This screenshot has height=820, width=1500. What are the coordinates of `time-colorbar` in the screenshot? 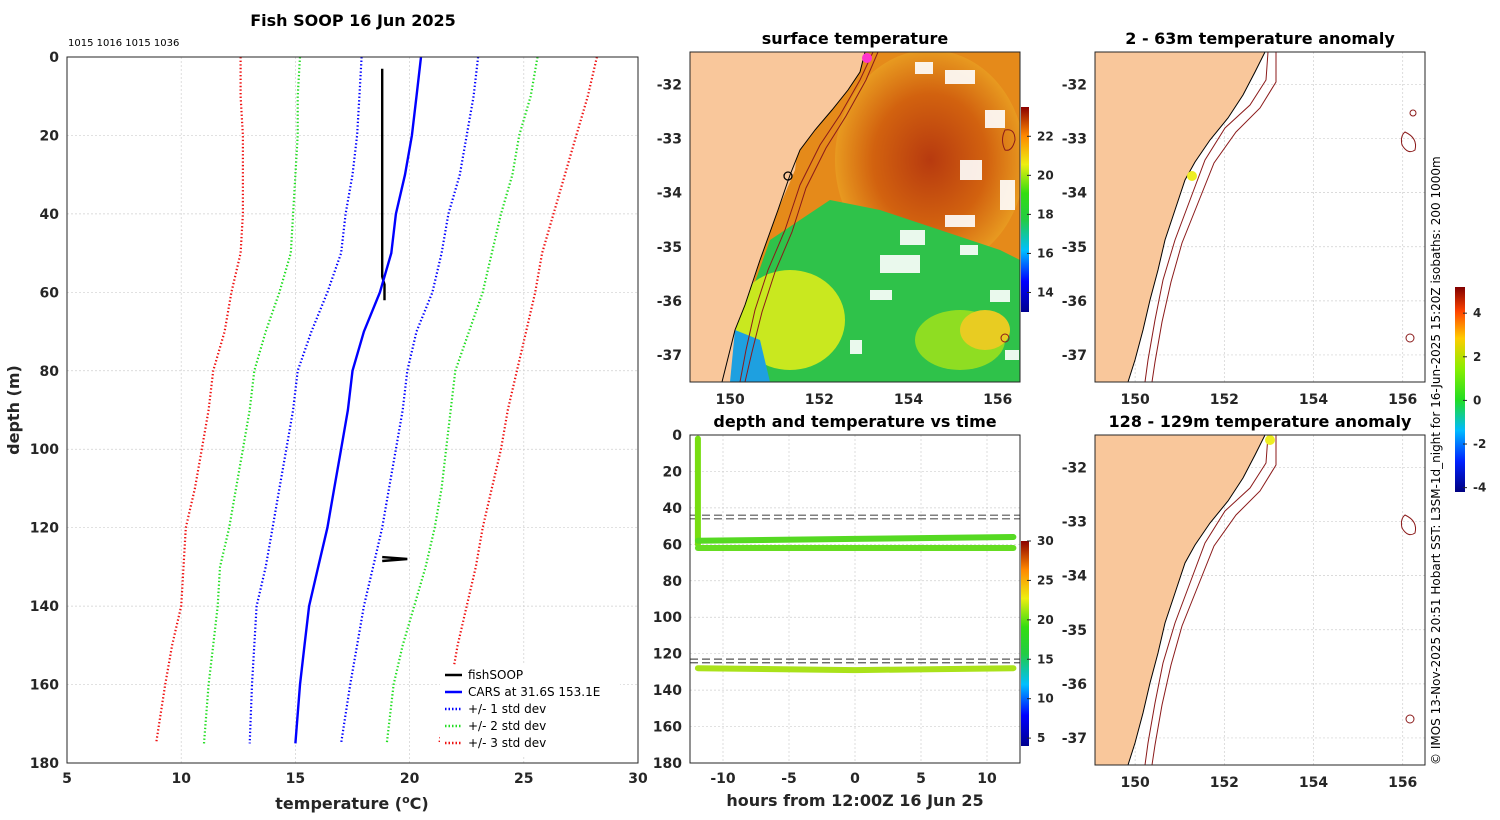 It's located at (1025, 643).